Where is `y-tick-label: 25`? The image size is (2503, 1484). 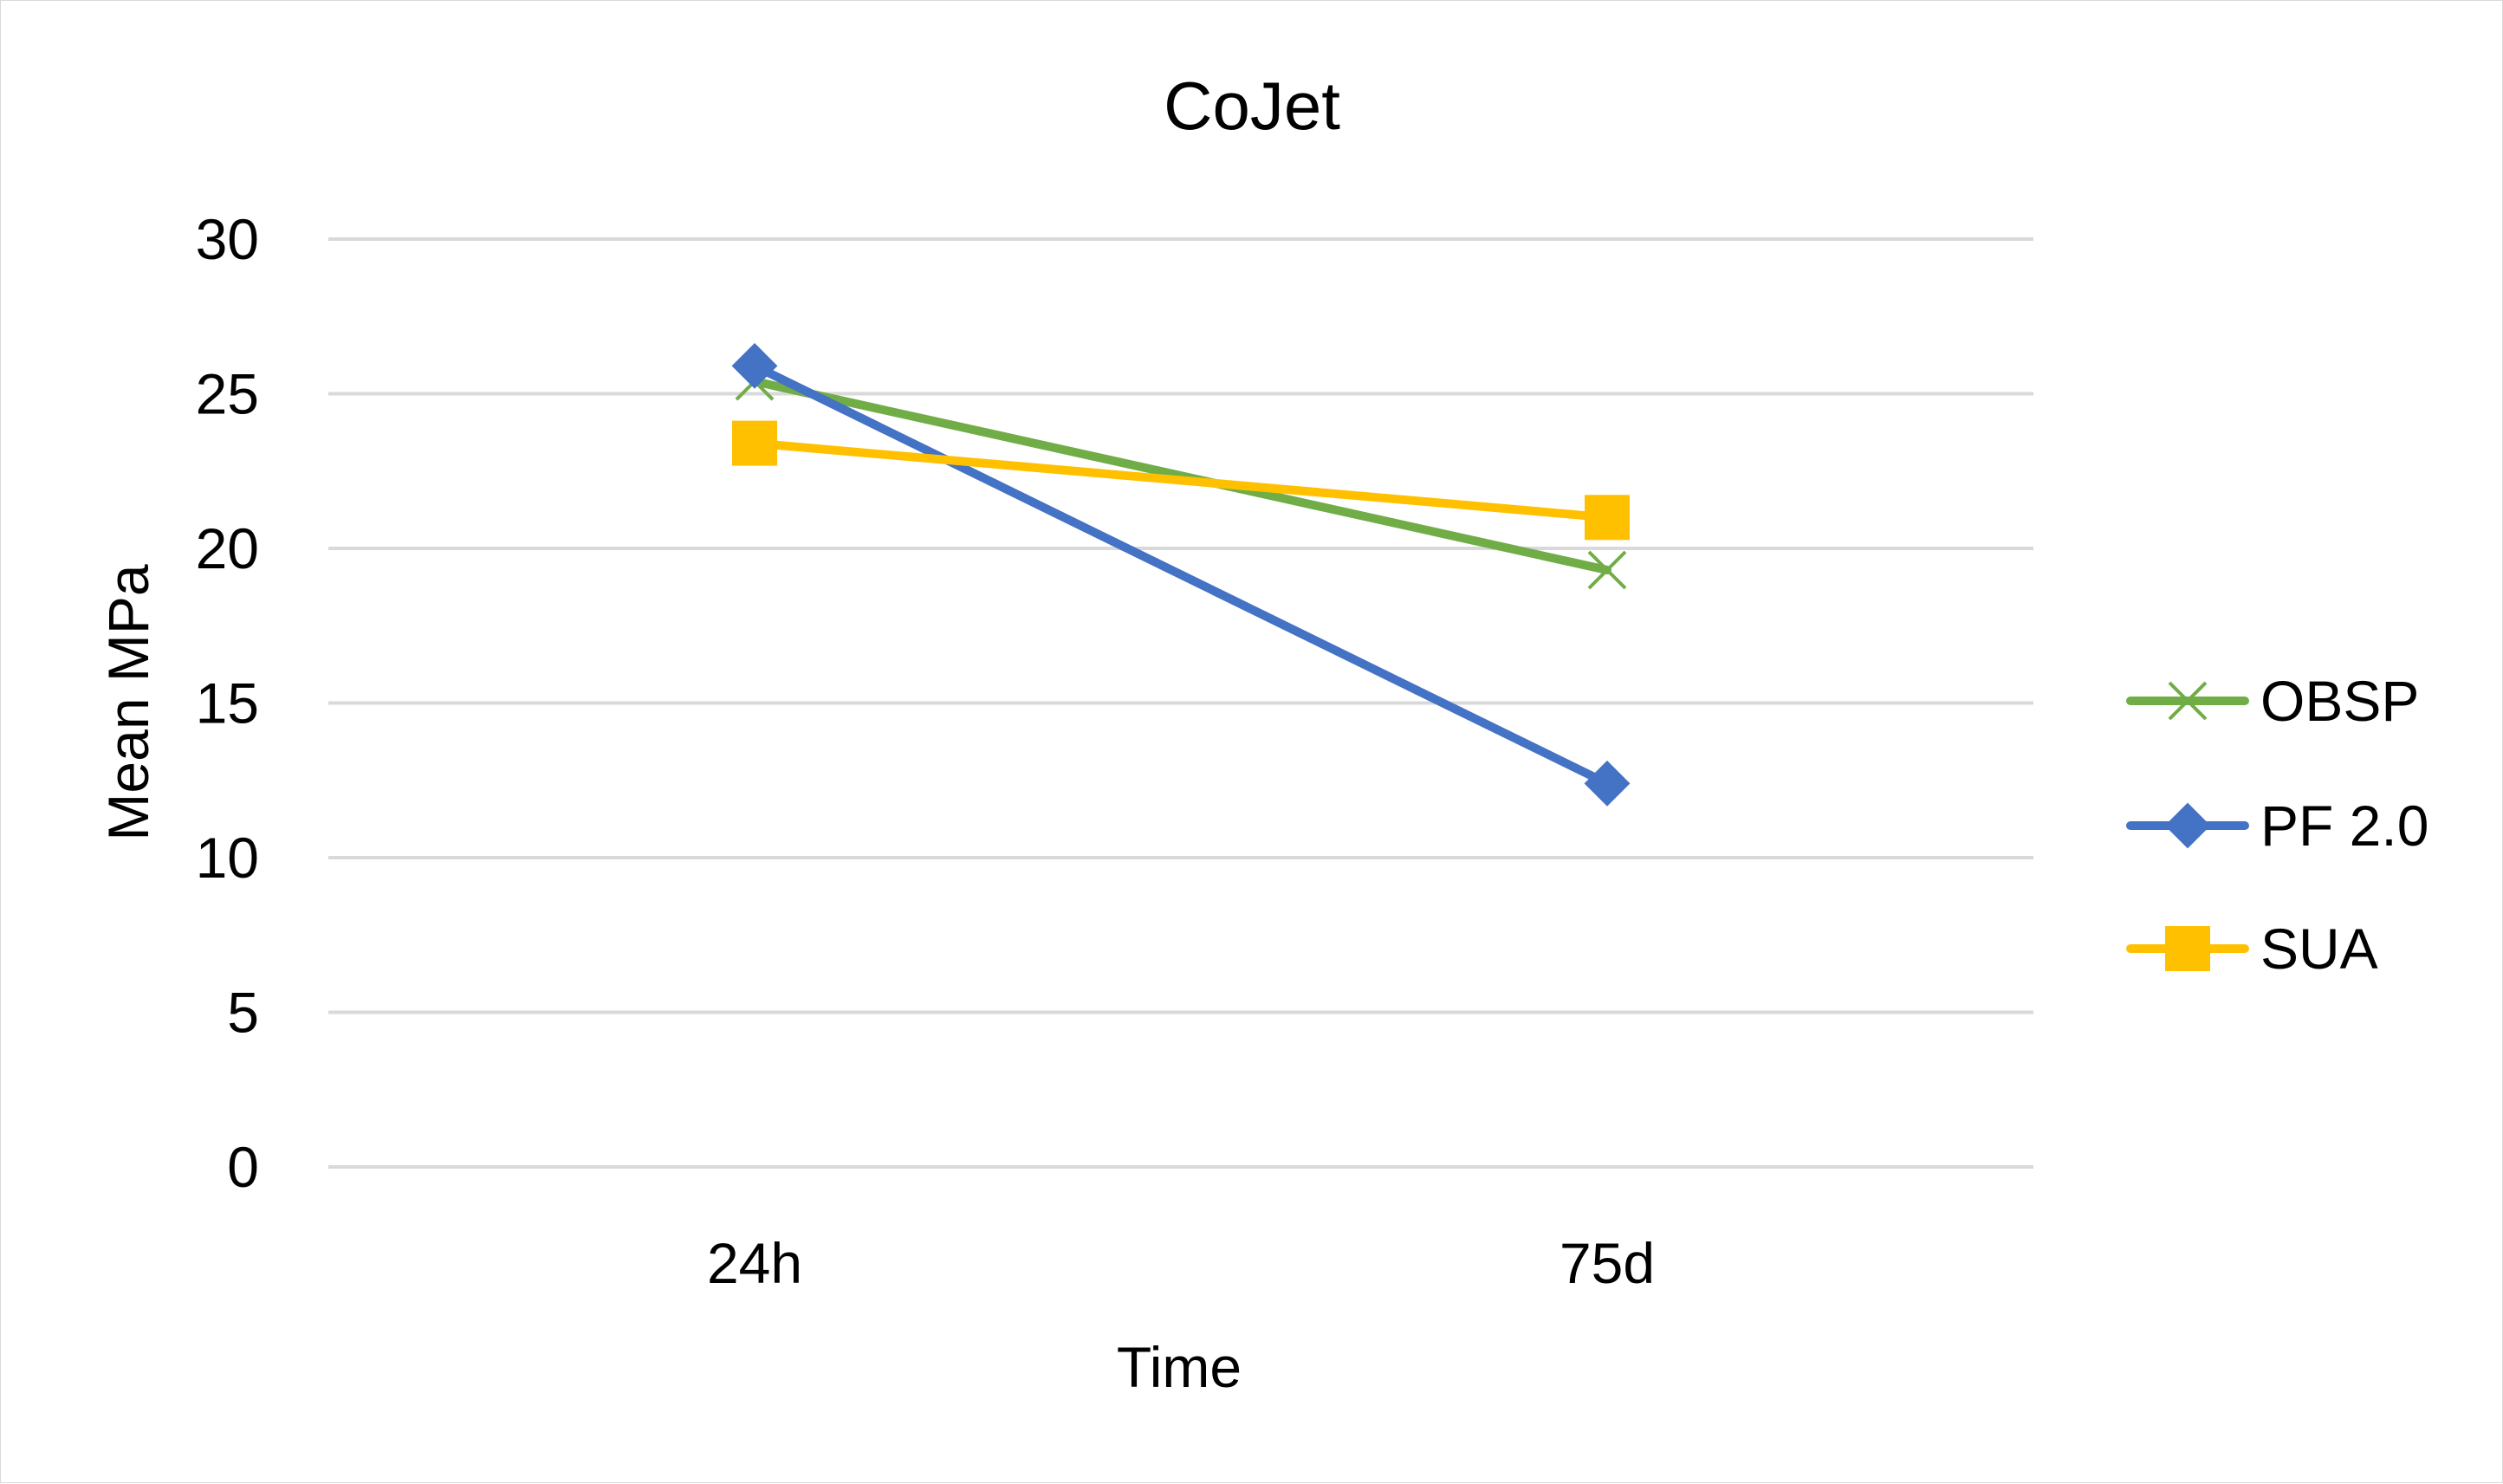 y-tick-label: 25 is located at coordinates (227, 394).